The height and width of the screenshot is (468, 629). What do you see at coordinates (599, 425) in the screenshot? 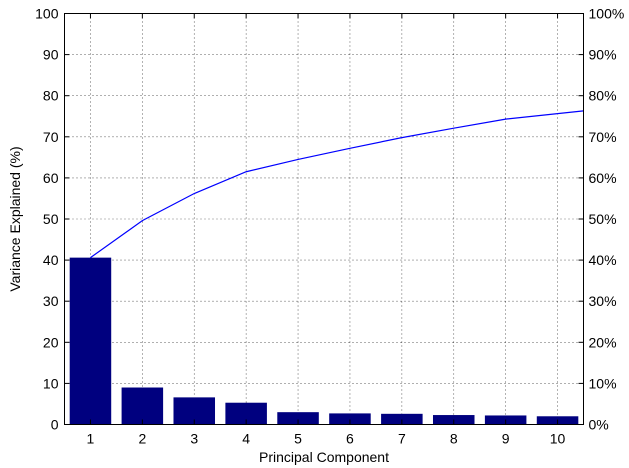
I see `y2-tick-label: 0%` at bounding box center [599, 425].